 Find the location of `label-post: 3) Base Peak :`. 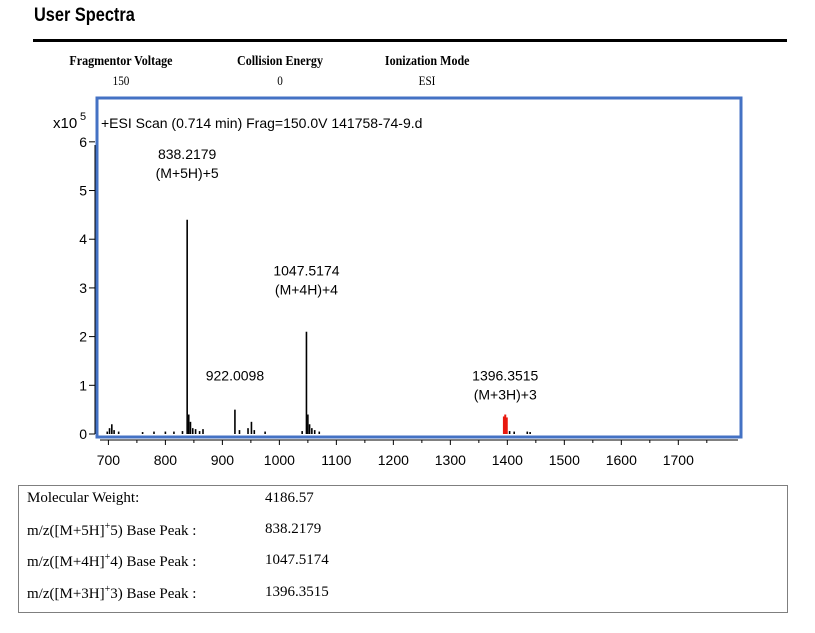

label-post: 3) Base Peak : is located at coordinates (153, 594).